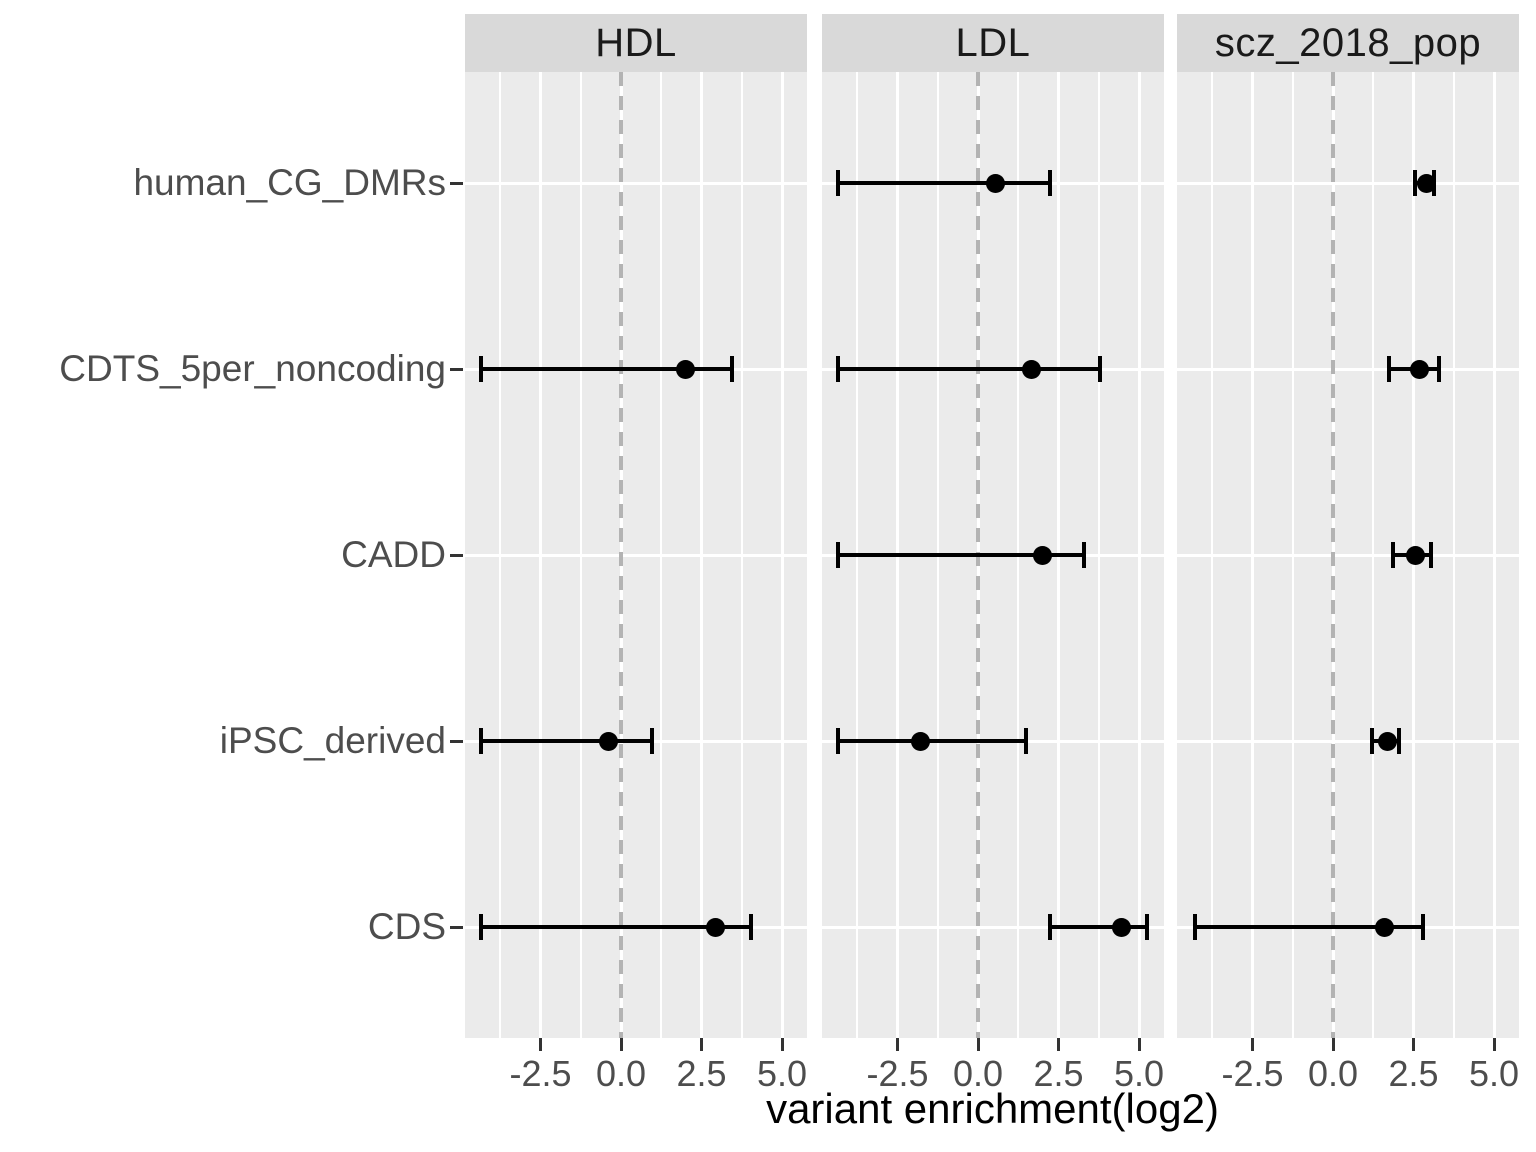 The height and width of the screenshot is (1152, 1536). Describe the element at coordinates (406, 926) in the screenshot. I see `y-axis-label: CDS` at that location.